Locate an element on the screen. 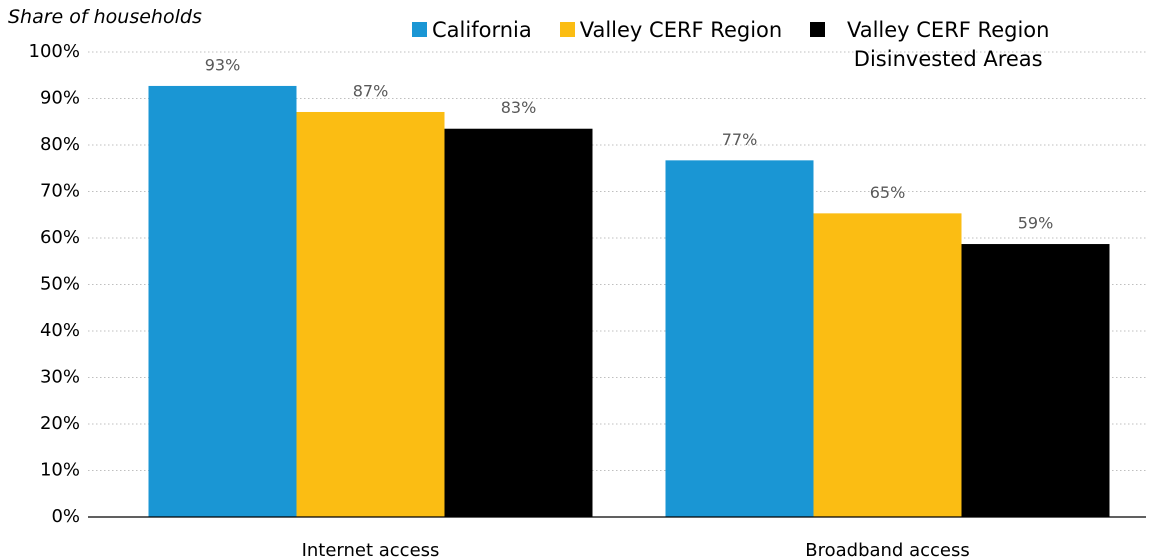  data-label: 87% is located at coordinates (371, 90).